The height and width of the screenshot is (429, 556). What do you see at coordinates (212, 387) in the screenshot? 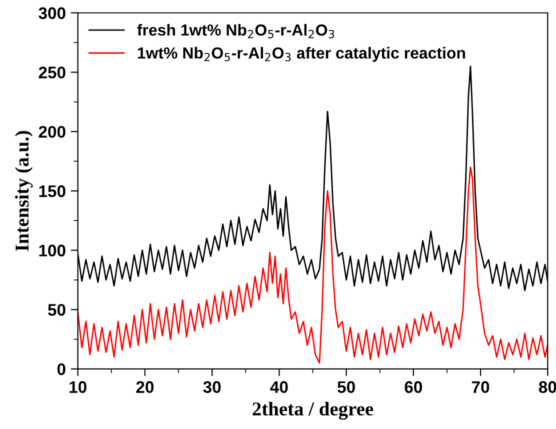
I see `x-tick-label: 30` at bounding box center [212, 387].